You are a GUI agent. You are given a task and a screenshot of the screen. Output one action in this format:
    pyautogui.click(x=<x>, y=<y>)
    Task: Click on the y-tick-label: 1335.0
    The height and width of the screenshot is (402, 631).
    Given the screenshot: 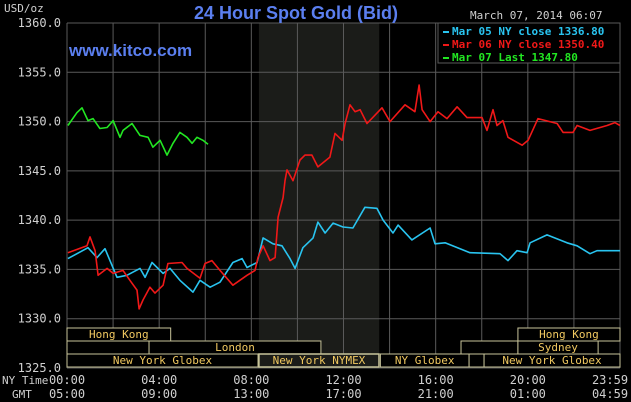 What is the action you would take?
    pyautogui.click(x=39, y=269)
    